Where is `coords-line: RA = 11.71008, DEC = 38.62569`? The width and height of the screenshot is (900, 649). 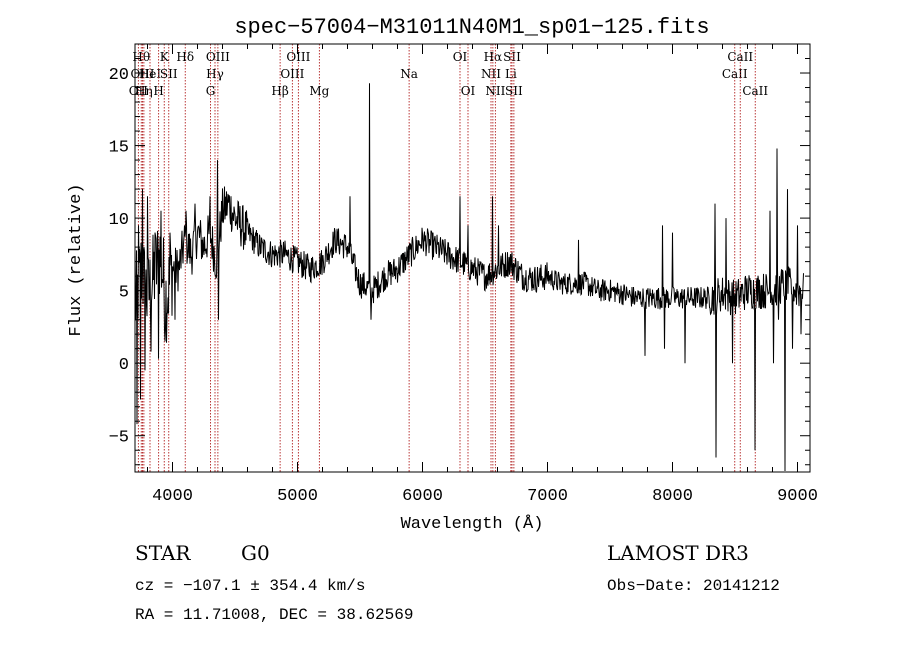 coords-line: RA = 11.71008, DEC = 38.62569 is located at coordinates (274, 615).